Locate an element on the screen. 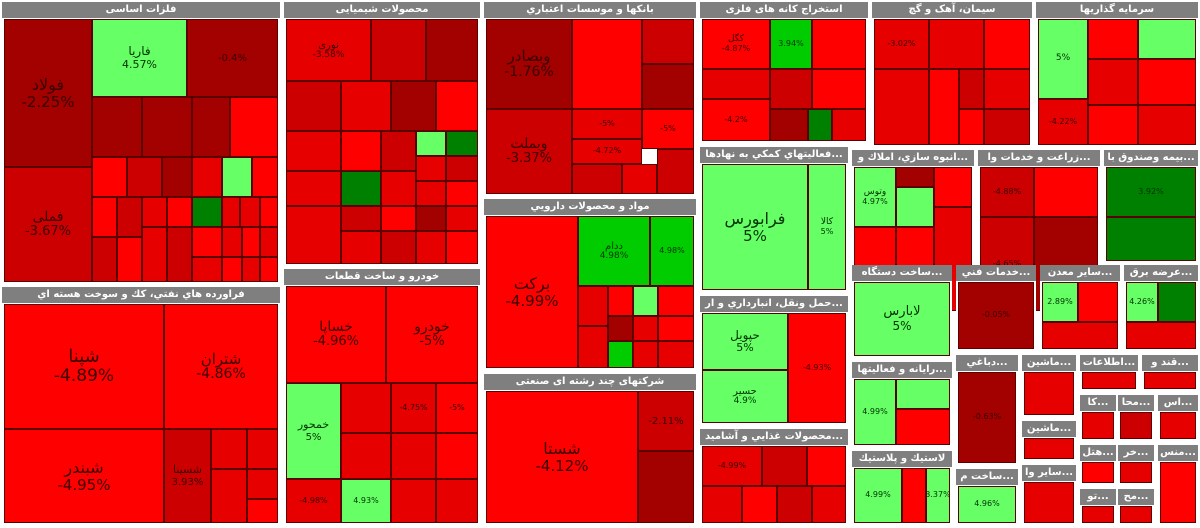  sector-title: ...بیمه وصندوق با is located at coordinates (1151, 158).